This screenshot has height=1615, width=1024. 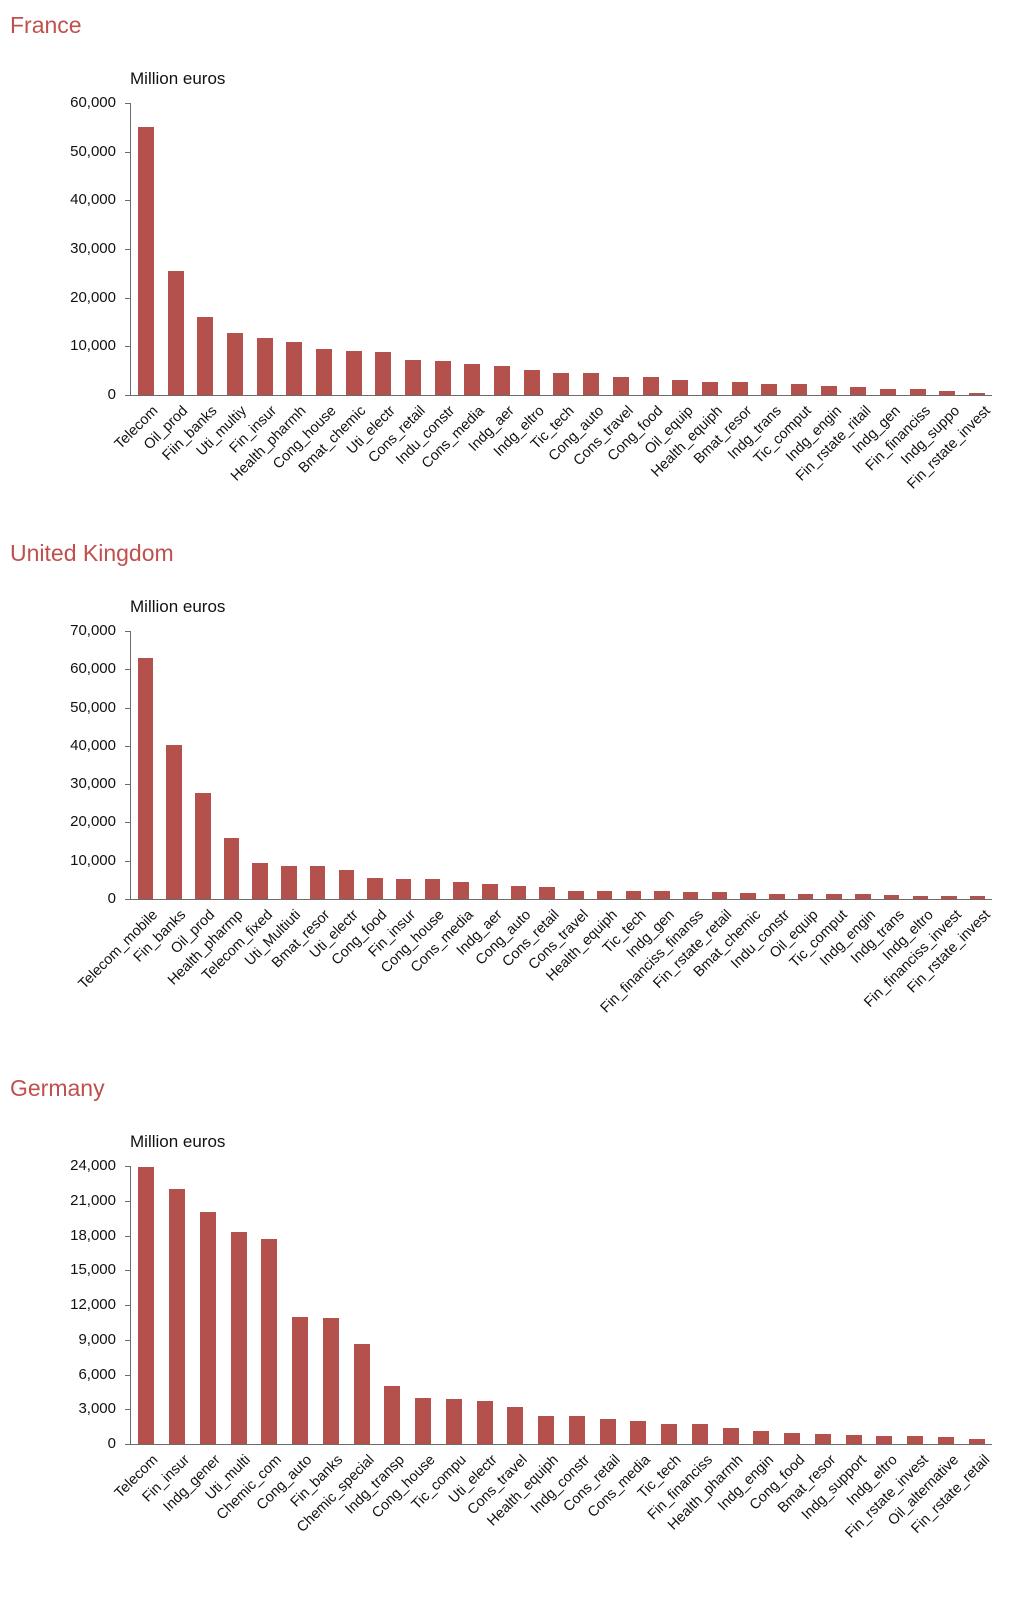 What do you see at coordinates (178, 1141) in the screenshot?
I see `y-axis-title-germany: Million euros` at bounding box center [178, 1141].